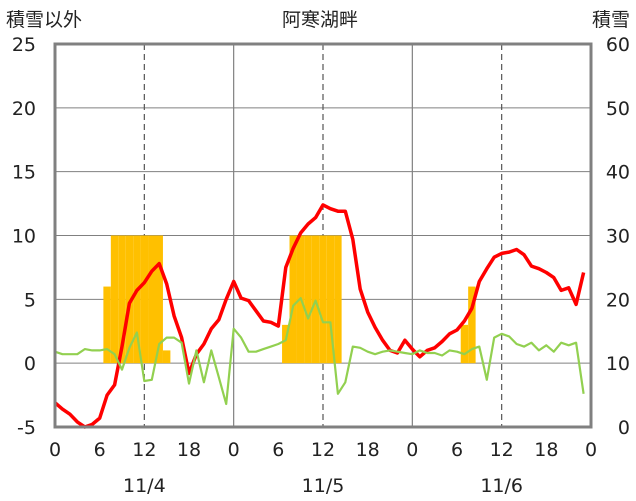 This screenshot has height=501, width=636. Describe the element at coordinates (24, 173) in the screenshot. I see `left-tick-label: 15` at that location.